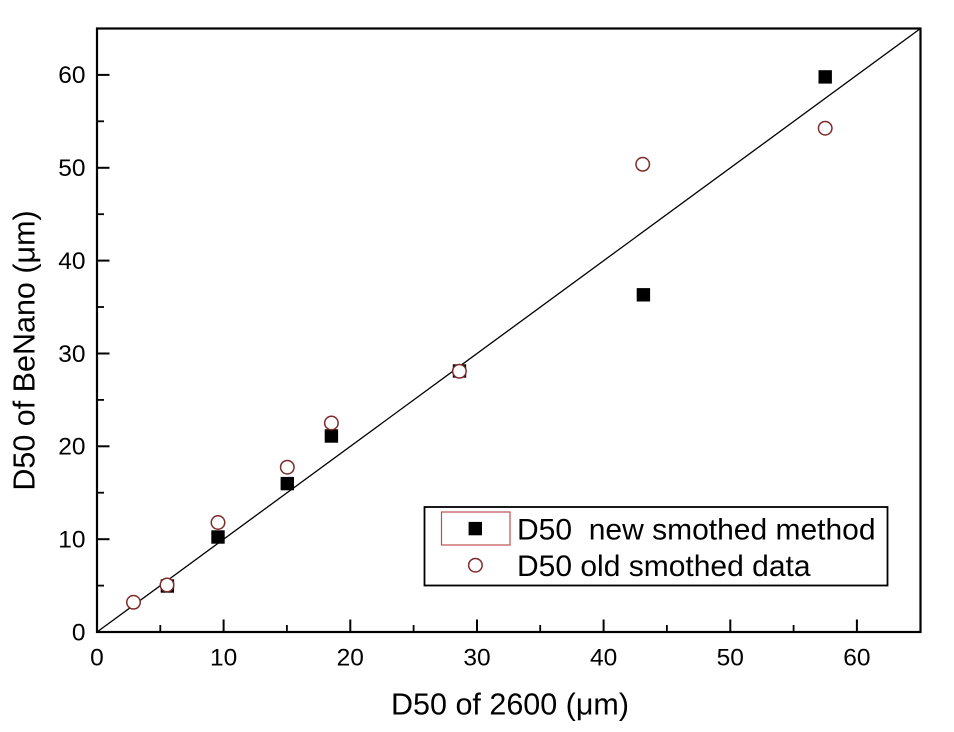  I want to click on svg-text: D50 of BeNano (μm), so click(25, 350).